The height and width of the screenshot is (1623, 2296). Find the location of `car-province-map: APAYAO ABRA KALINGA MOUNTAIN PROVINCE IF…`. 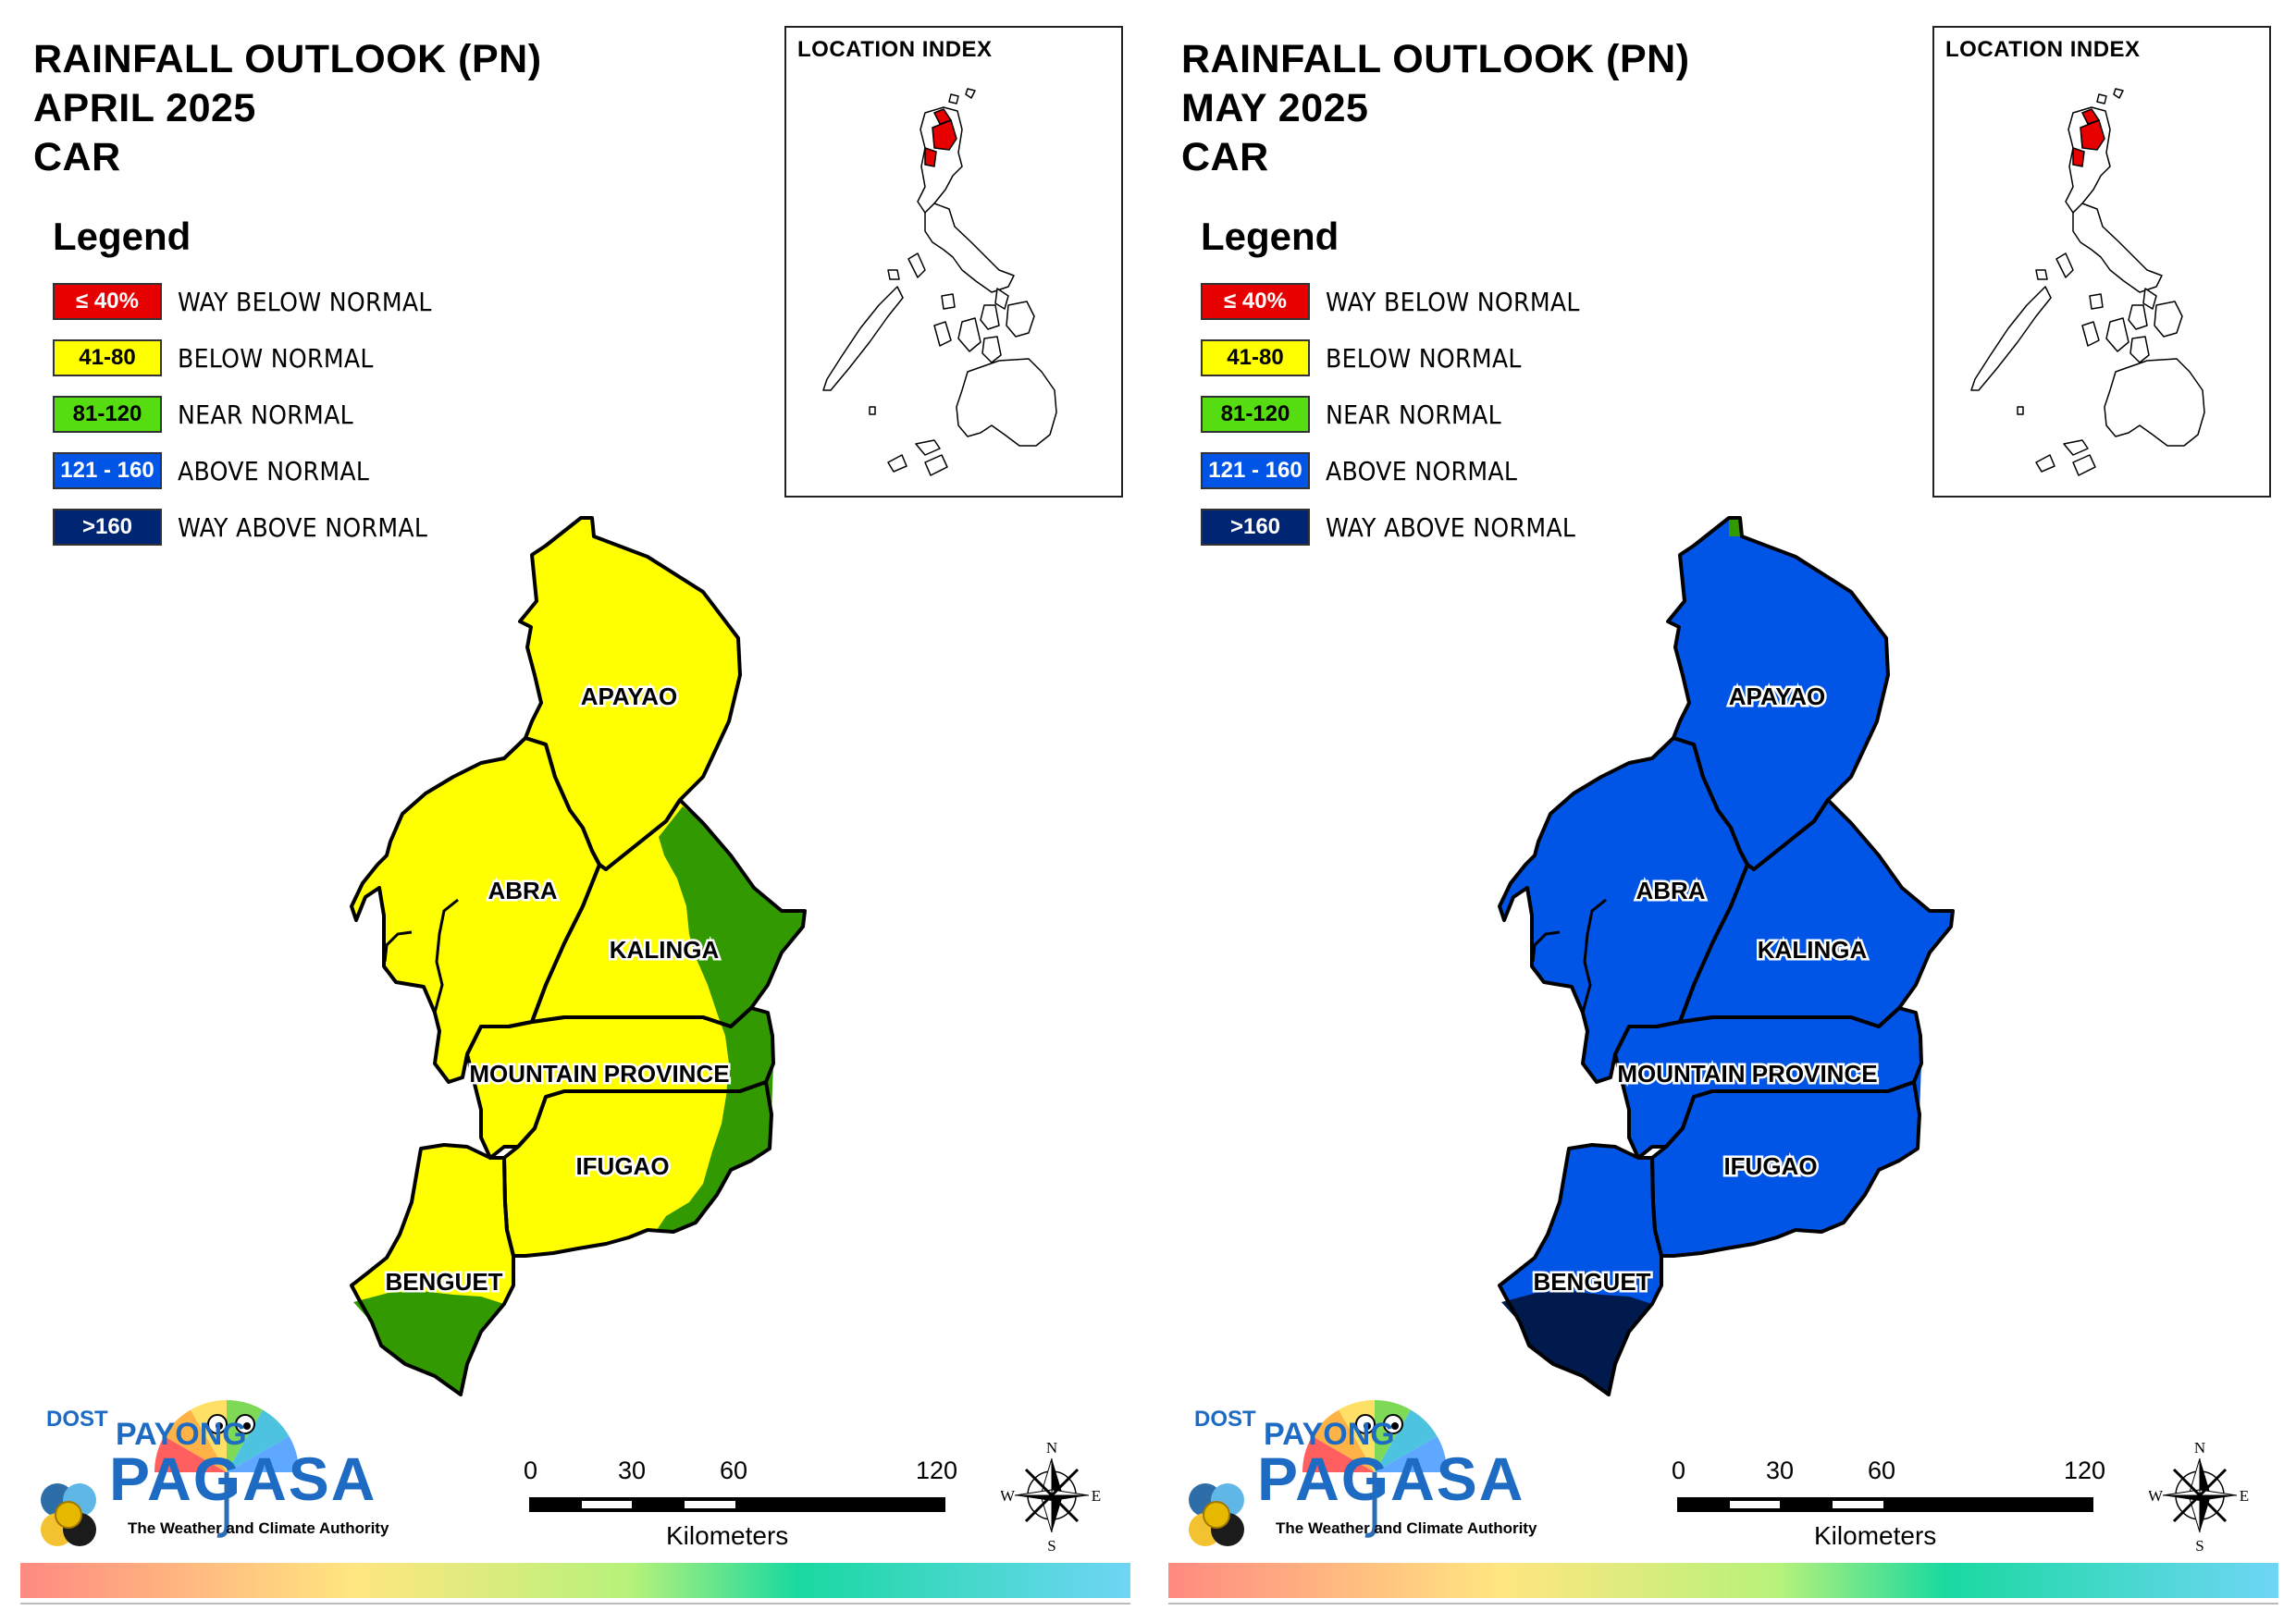

car-province-map: APAYAO ABRA KALINGA MOUNTAIN PROVINCE IF… is located at coordinates (1726, 956).